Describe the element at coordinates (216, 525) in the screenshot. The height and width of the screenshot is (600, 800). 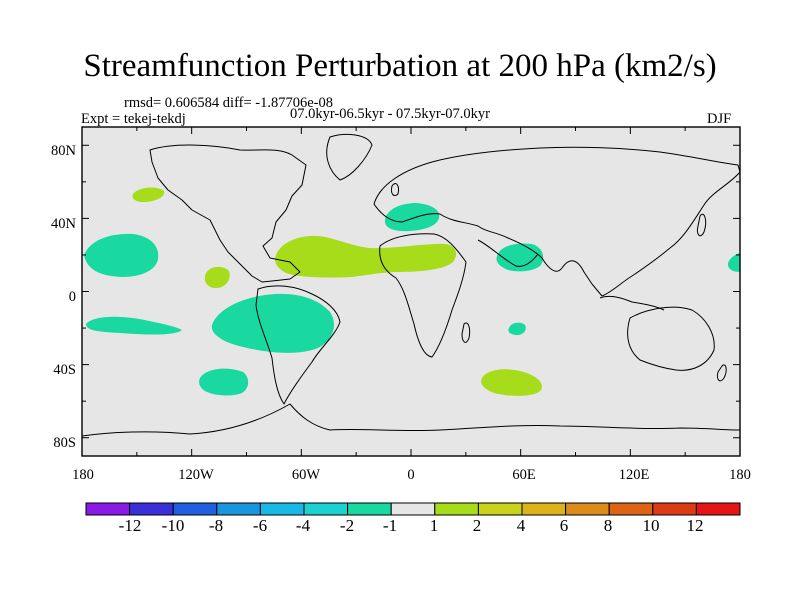
I see `colorbar-label: -8` at that location.